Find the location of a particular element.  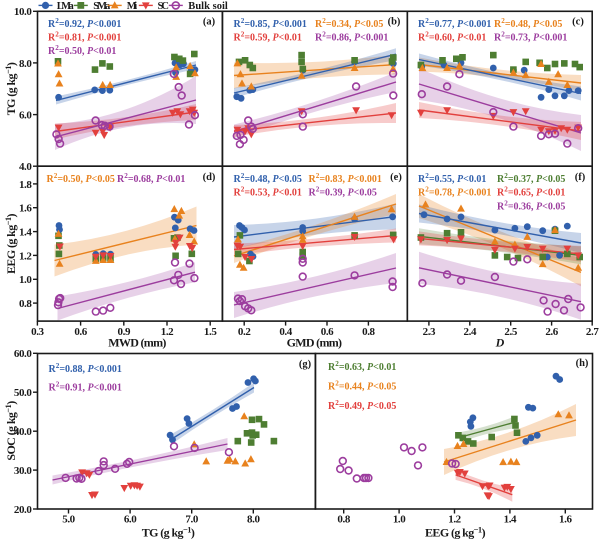

svg-text: 5.0 is located at coordinates (68, 520).